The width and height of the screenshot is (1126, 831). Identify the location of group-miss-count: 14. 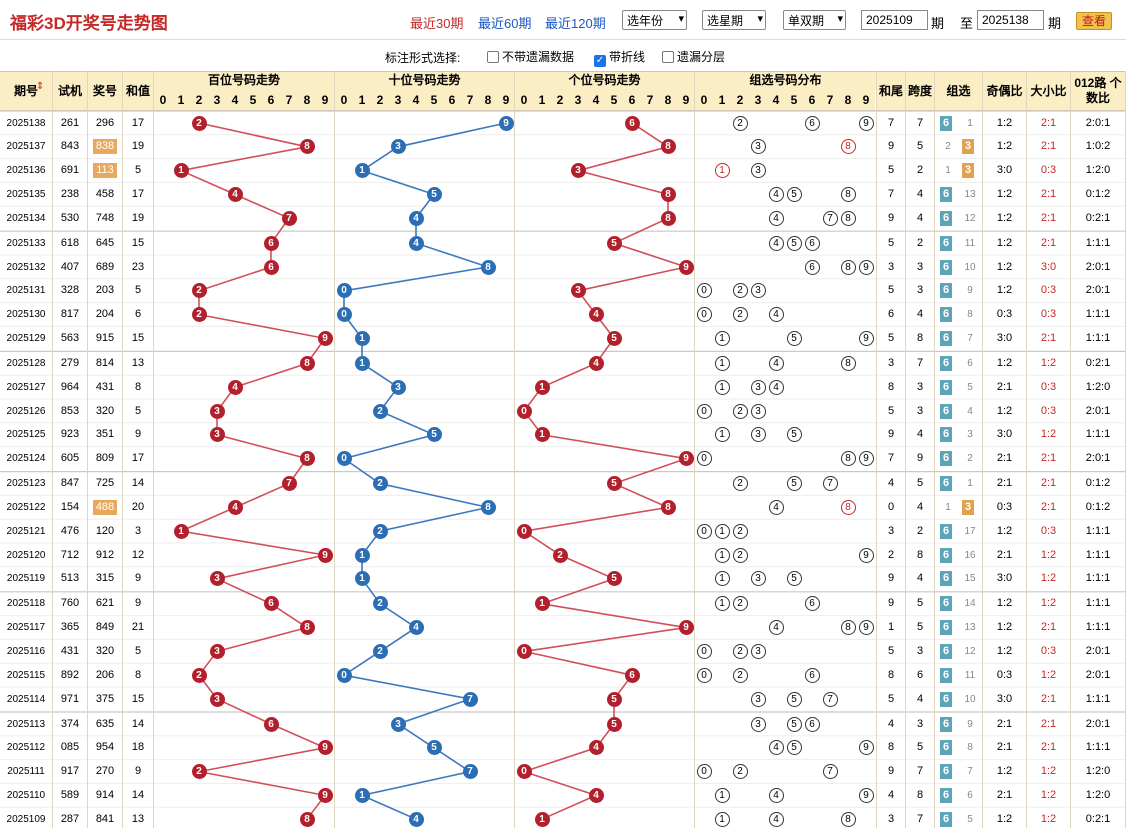
(970, 604).